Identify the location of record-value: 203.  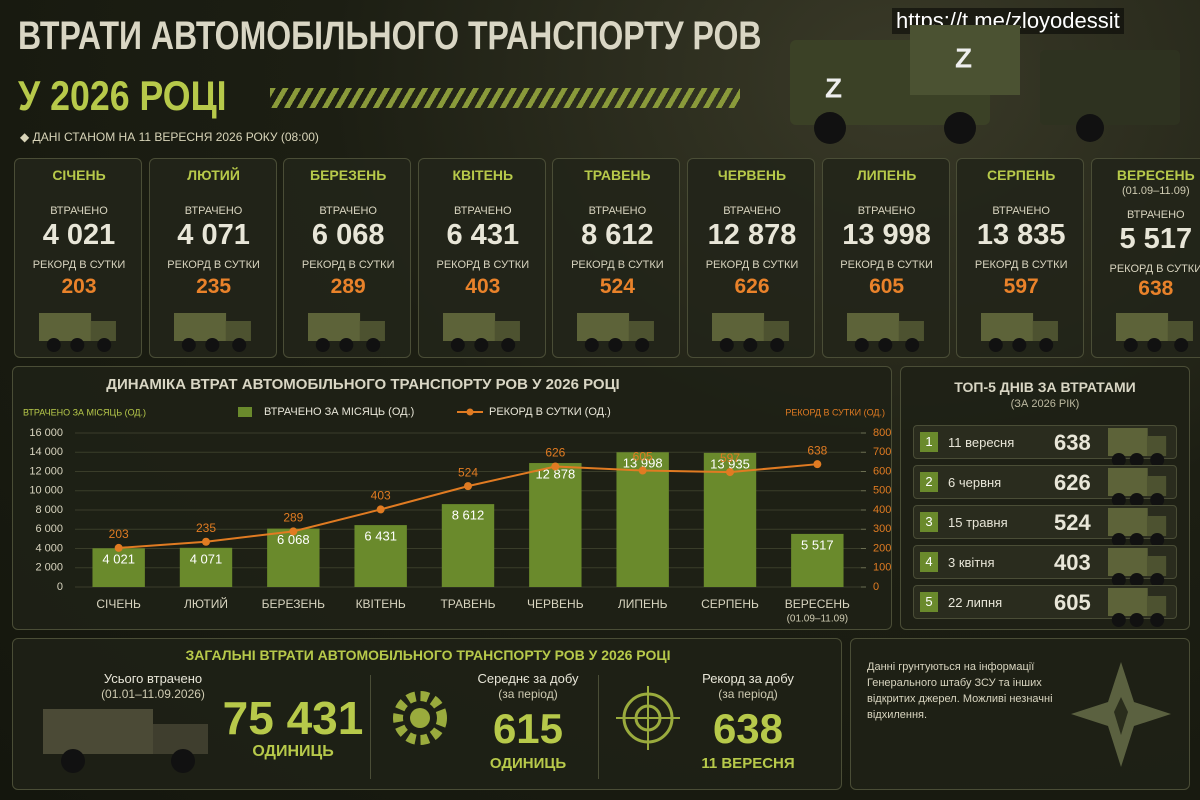
(79, 286).